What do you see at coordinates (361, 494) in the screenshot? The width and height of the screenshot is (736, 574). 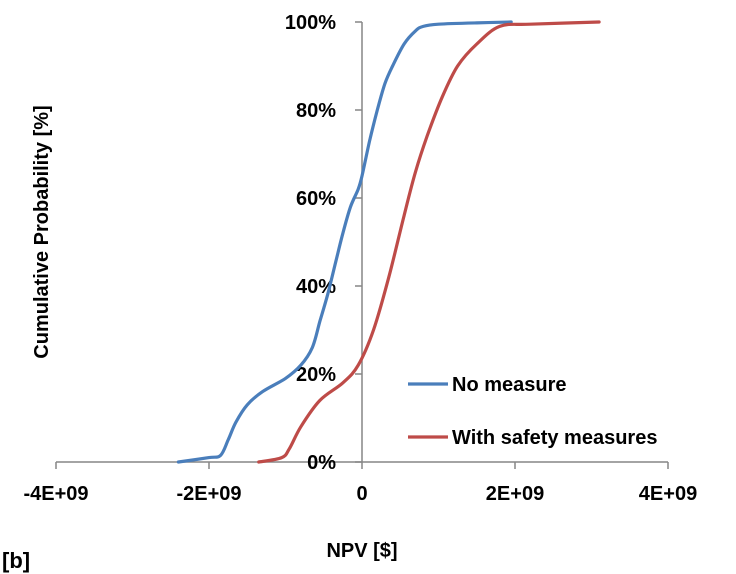 I see `x-tick-label: 0` at bounding box center [361, 494].